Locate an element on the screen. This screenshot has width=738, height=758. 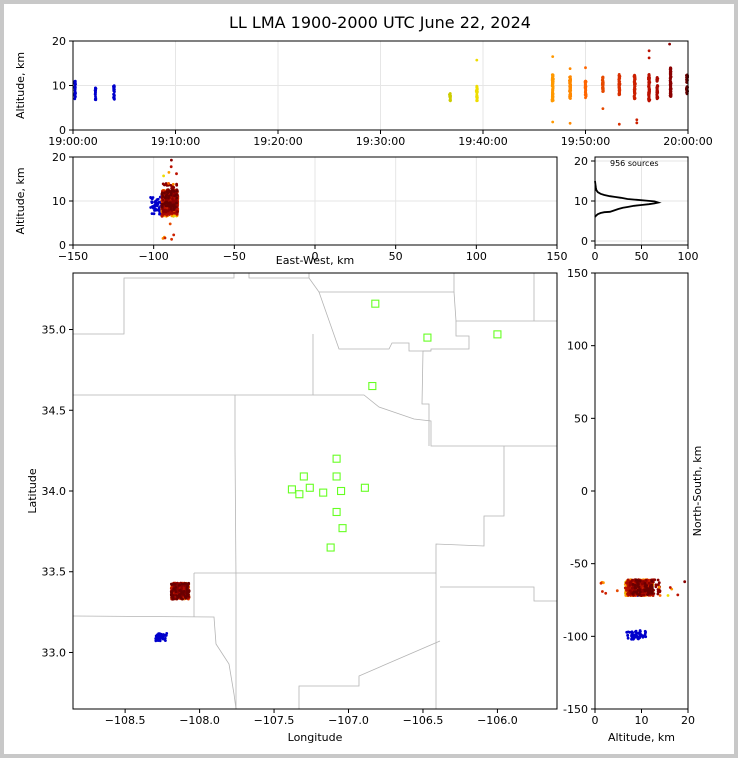
ew-height-xtick-label: 150 is located at coordinates (557, 256).